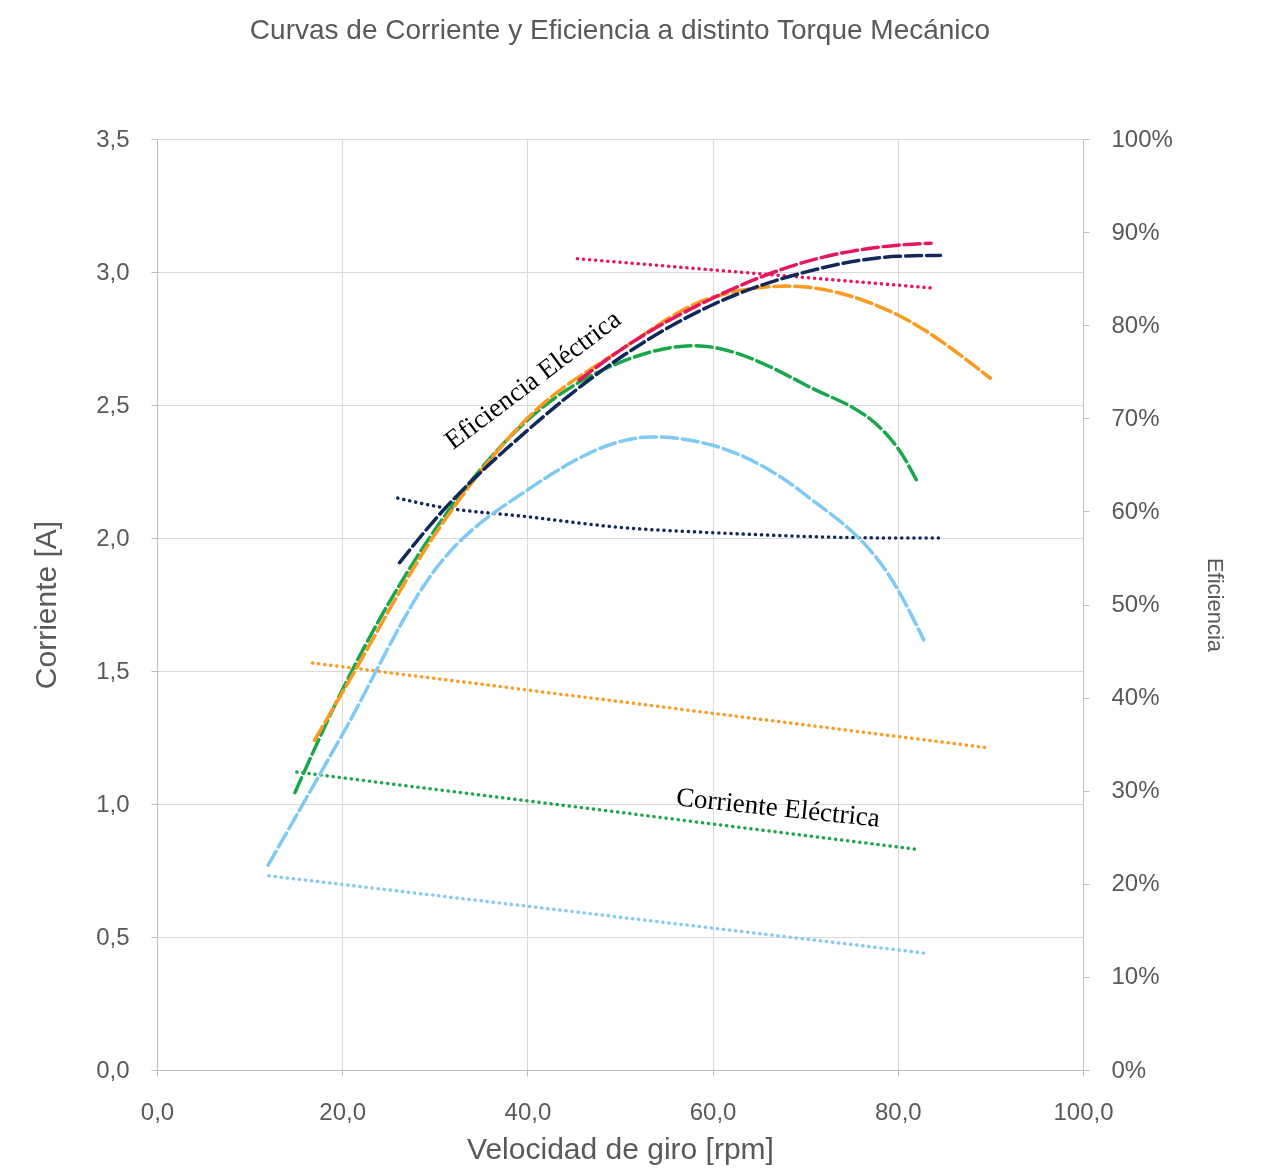  I want to click on y-tick-label: 1,5, so click(113, 670).